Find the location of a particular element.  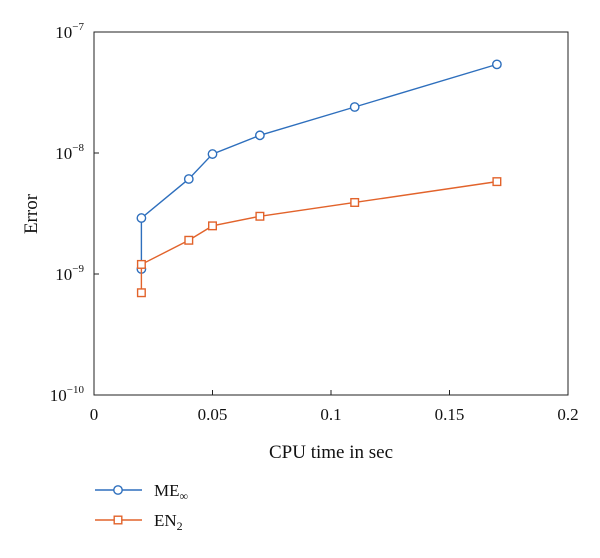

y-tick-label: 10⁻⁷ is located at coordinates (69, 31).